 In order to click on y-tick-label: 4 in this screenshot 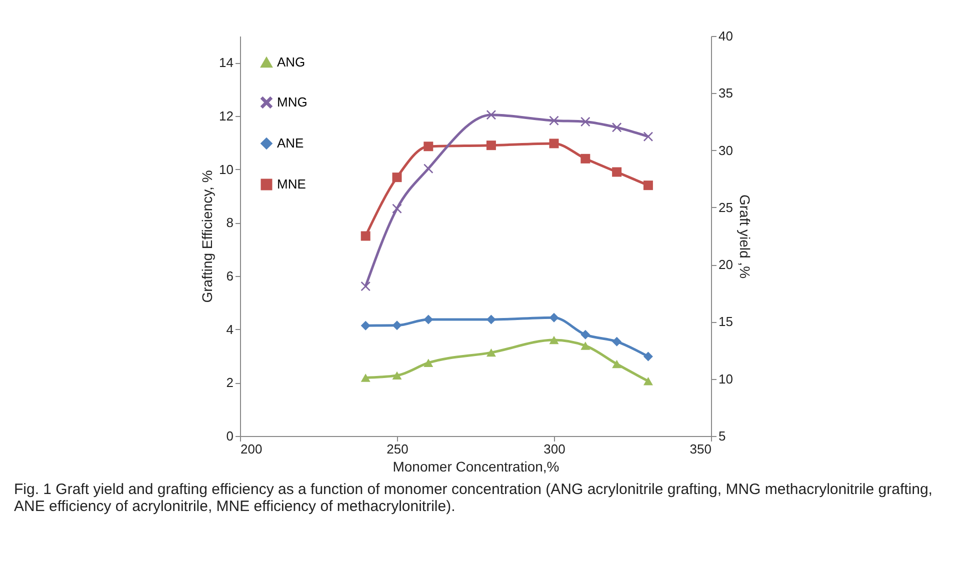, I will do `click(230, 329)`.